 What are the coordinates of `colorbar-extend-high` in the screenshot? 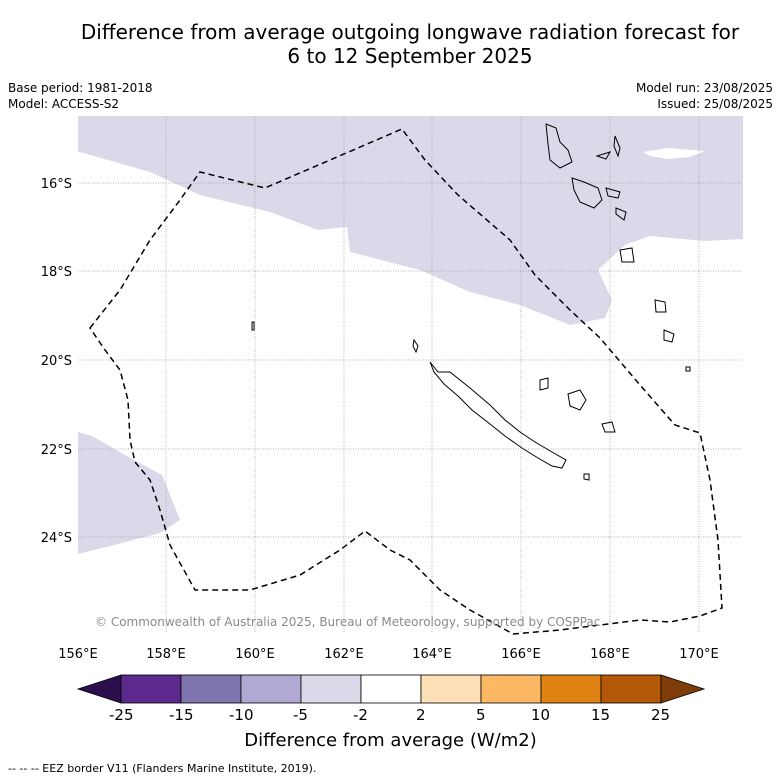 It's located at (683, 689).